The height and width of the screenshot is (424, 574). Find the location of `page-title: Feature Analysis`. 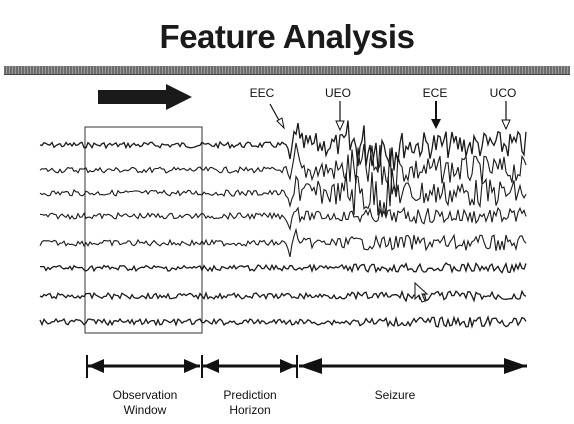

page-title: Feature Analysis is located at coordinates (287, 36).